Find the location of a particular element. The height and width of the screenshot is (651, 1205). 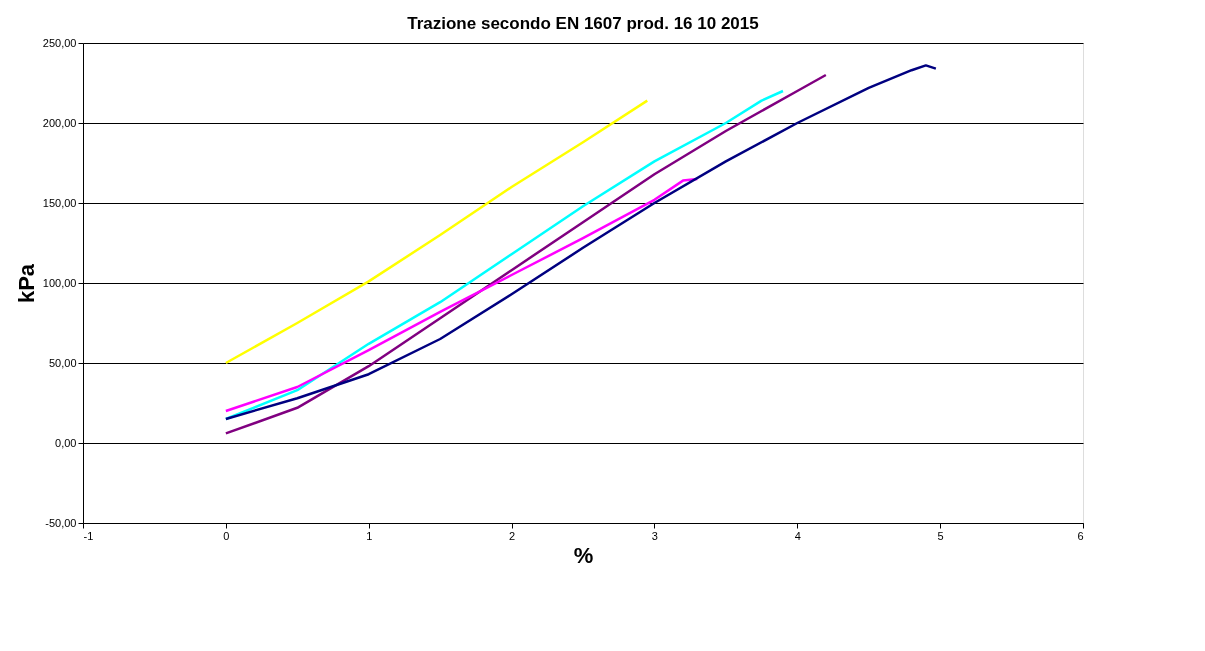

y-tick-label: 100,00 is located at coordinates (59, 282).